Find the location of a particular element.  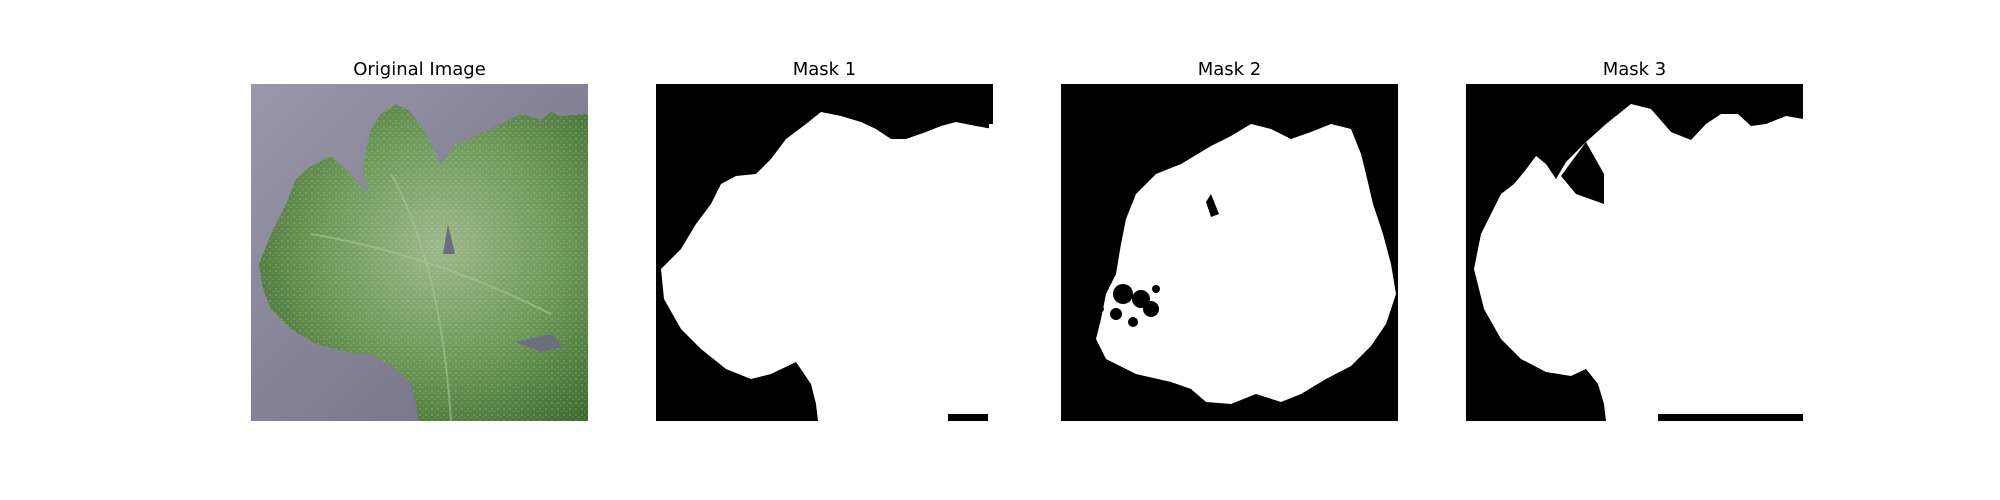

panel-title: Mask 1 is located at coordinates (824, 69).